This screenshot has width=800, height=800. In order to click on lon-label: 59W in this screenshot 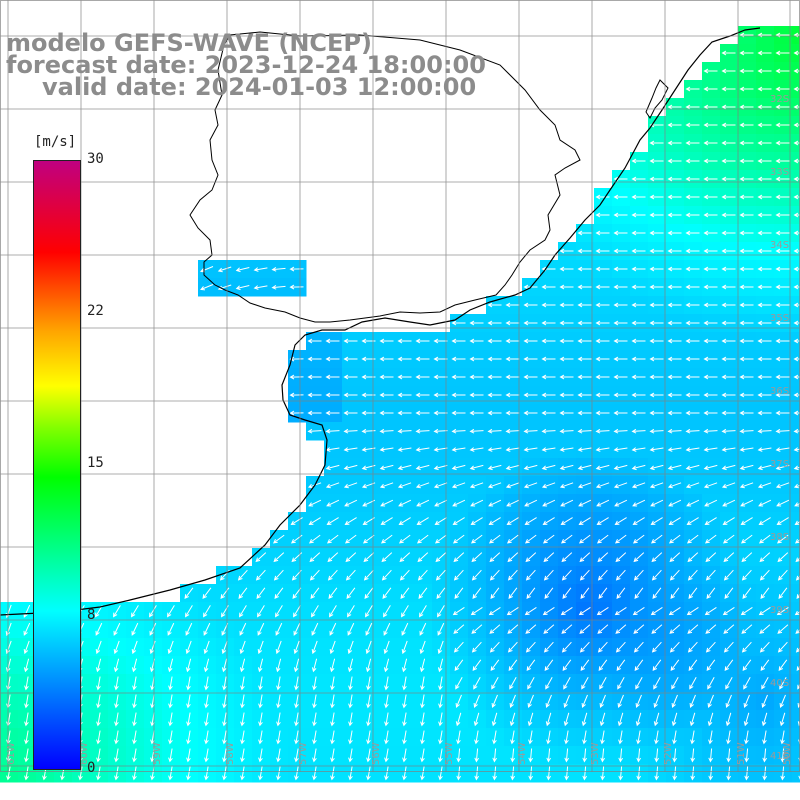, I will do `click(157, 753)`.